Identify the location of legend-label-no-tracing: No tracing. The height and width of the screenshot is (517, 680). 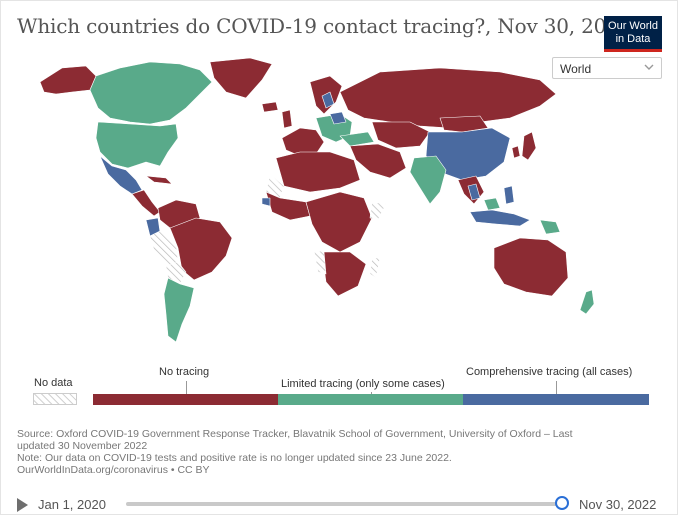
(184, 372).